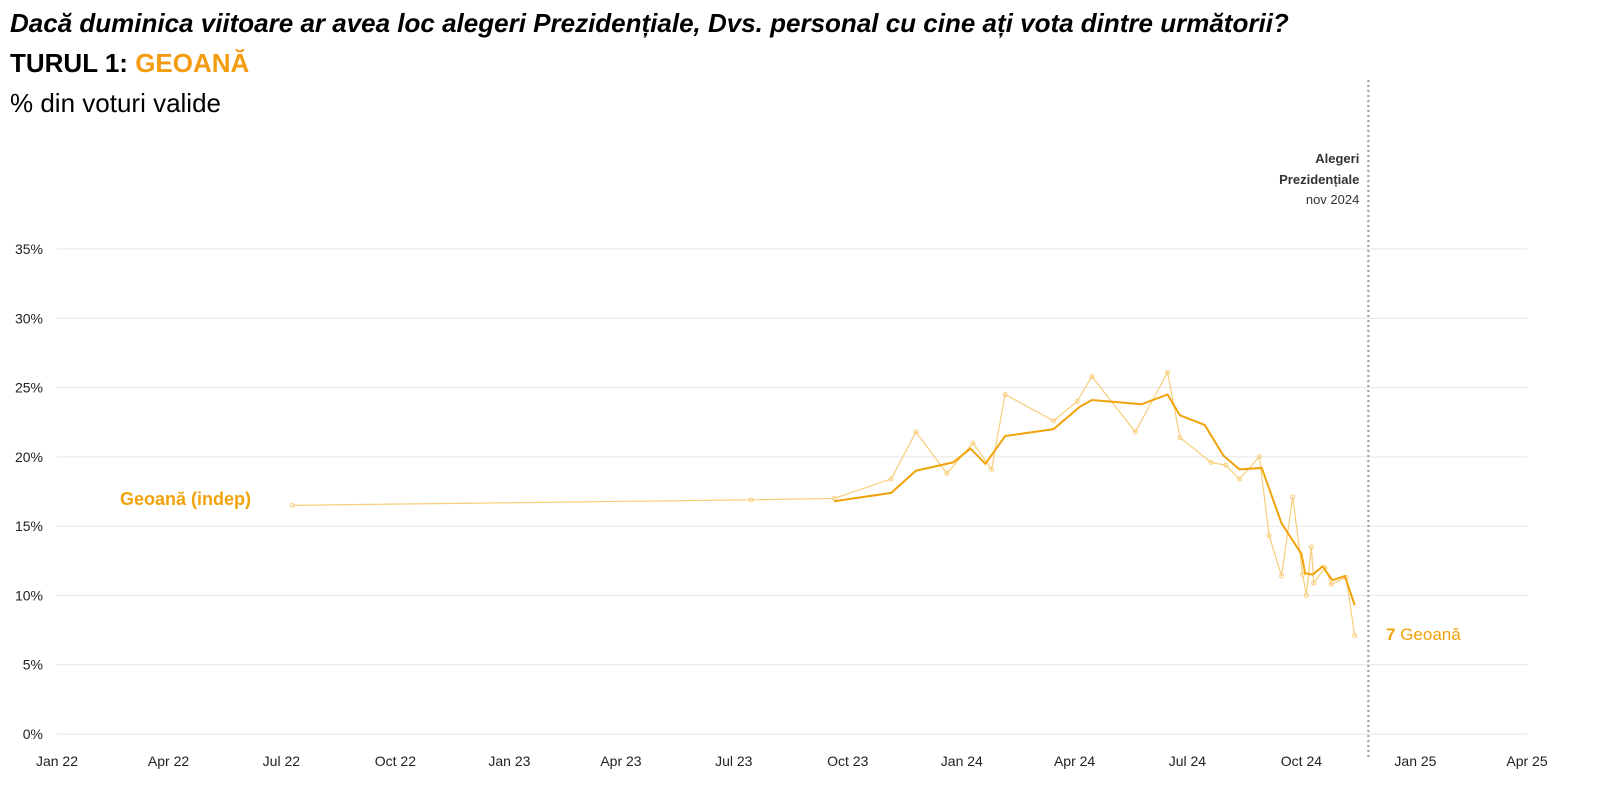  What do you see at coordinates (1188, 761) in the screenshot?
I see `x-tick-label: Jul 24` at bounding box center [1188, 761].